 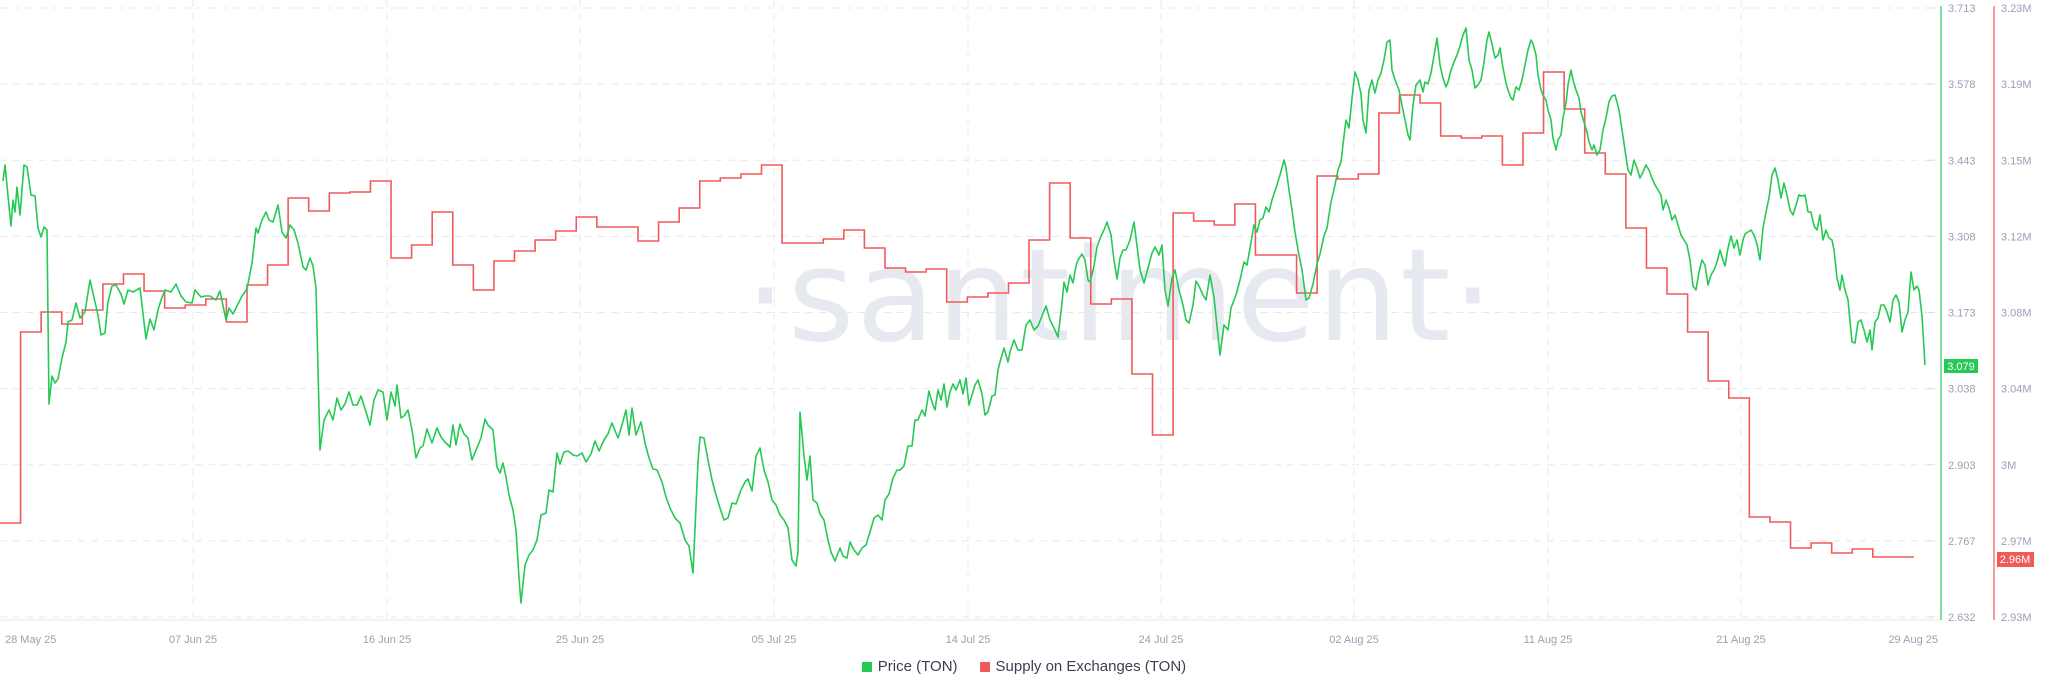 What do you see at coordinates (1354, 640) in the screenshot?
I see `x-tick-label: 02 Aug 25` at bounding box center [1354, 640].